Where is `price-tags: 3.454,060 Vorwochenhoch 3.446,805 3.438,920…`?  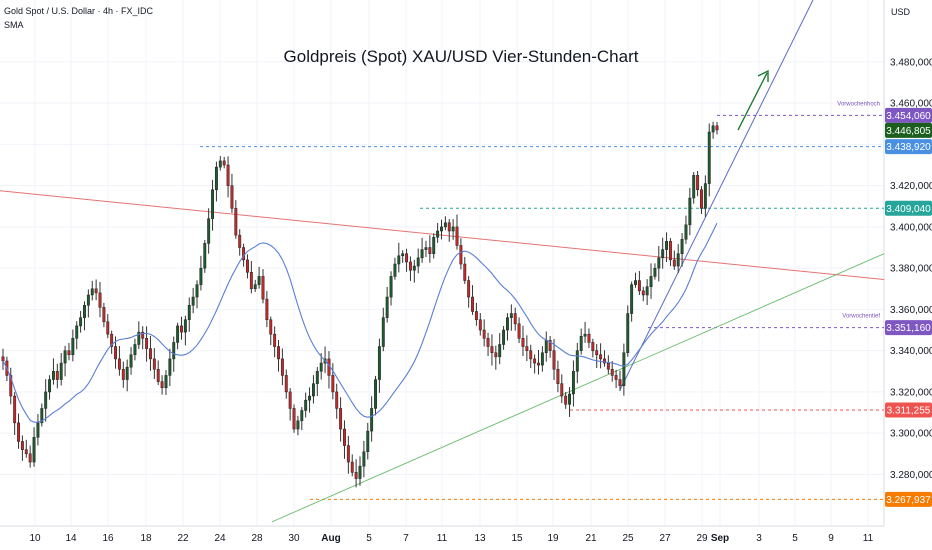 price-tags: 3.454,060 Vorwochenhoch 3.446,805 3.438,920… is located at coordinates (884, 304).